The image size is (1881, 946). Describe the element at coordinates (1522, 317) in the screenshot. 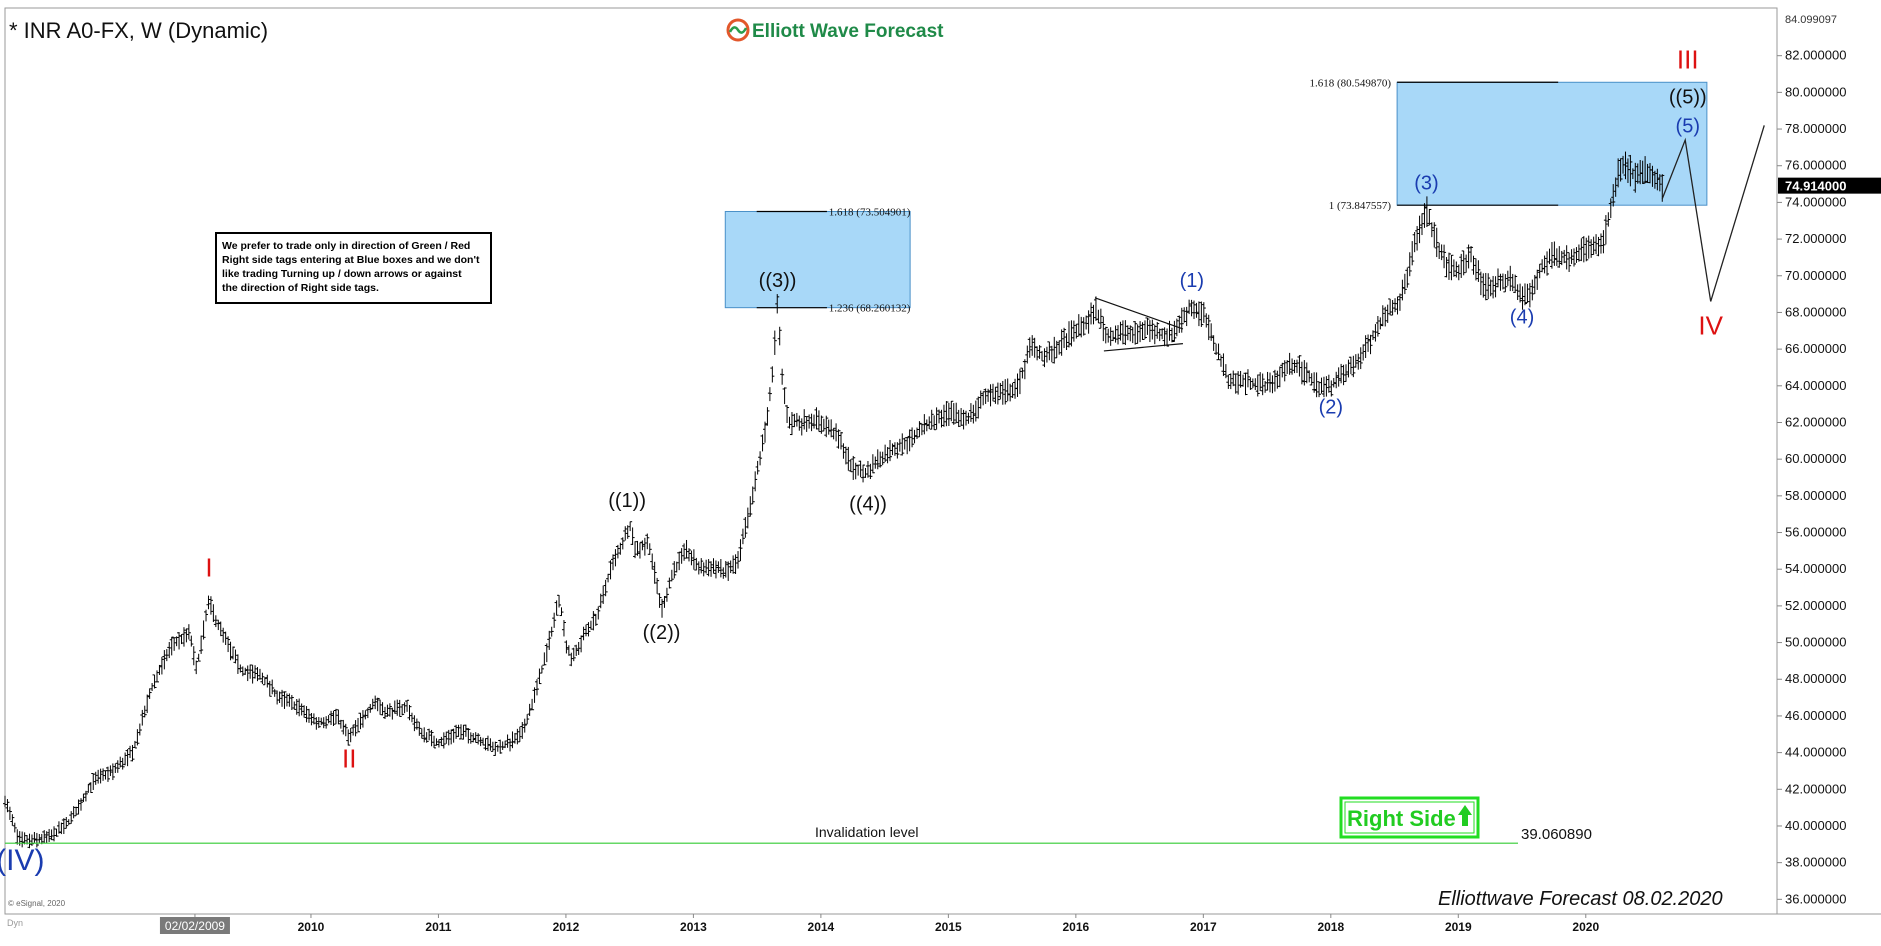

I see `wave-label: (4)` at that location.